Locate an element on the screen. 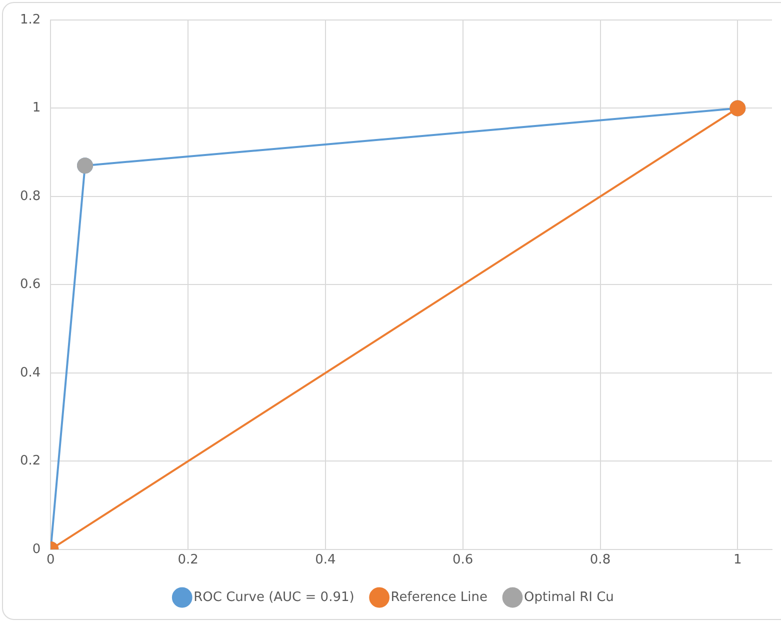 This screenshot has height=624, width=781. x-tick-label: 0.2 is located at coordinates (188, 560).